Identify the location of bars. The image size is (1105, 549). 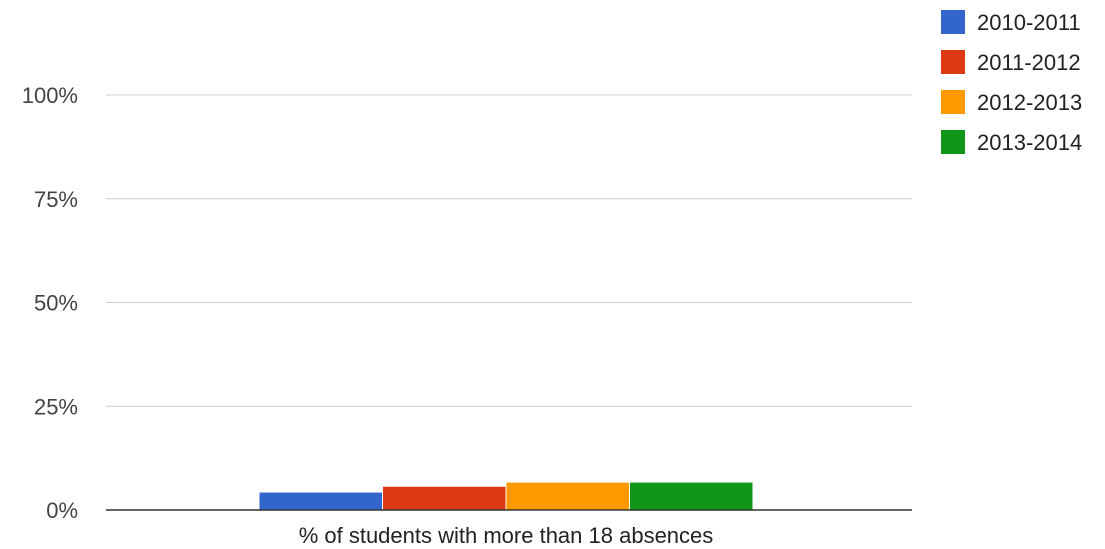
(506, 496).